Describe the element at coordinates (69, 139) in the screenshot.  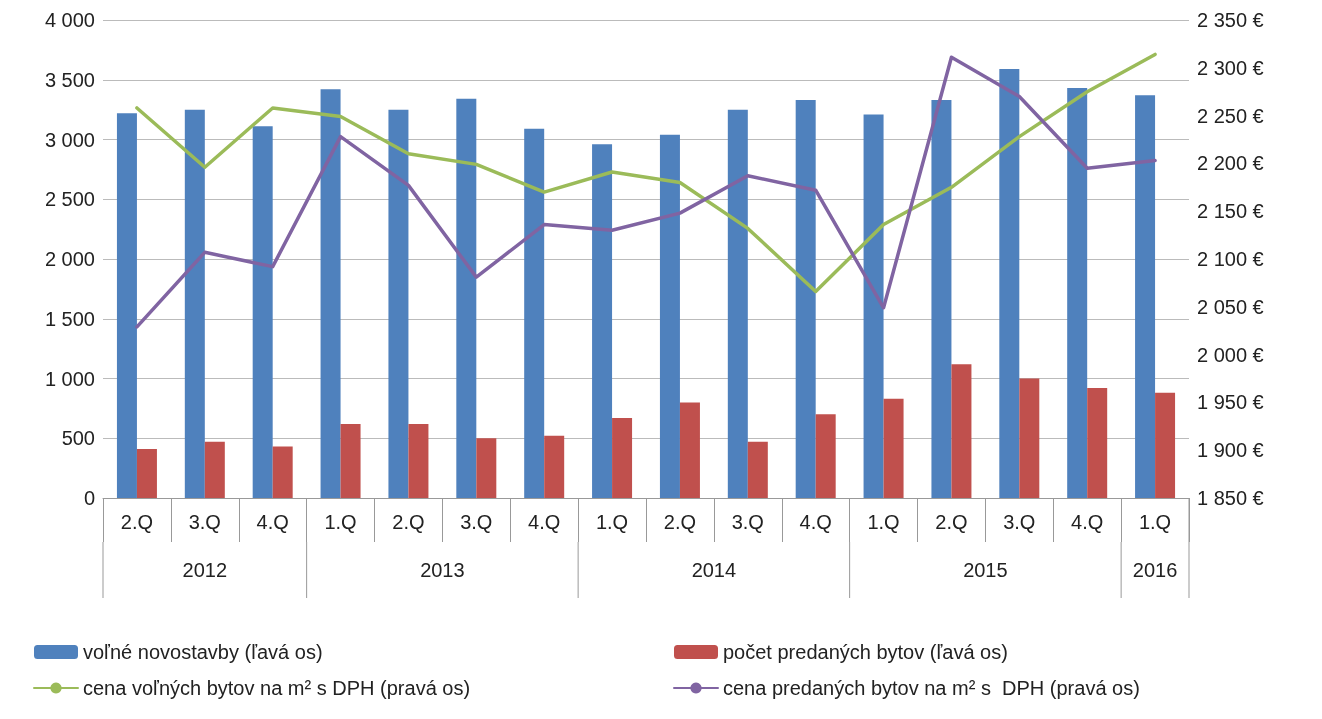
I see `y-tick-label: 3 000` at that location.